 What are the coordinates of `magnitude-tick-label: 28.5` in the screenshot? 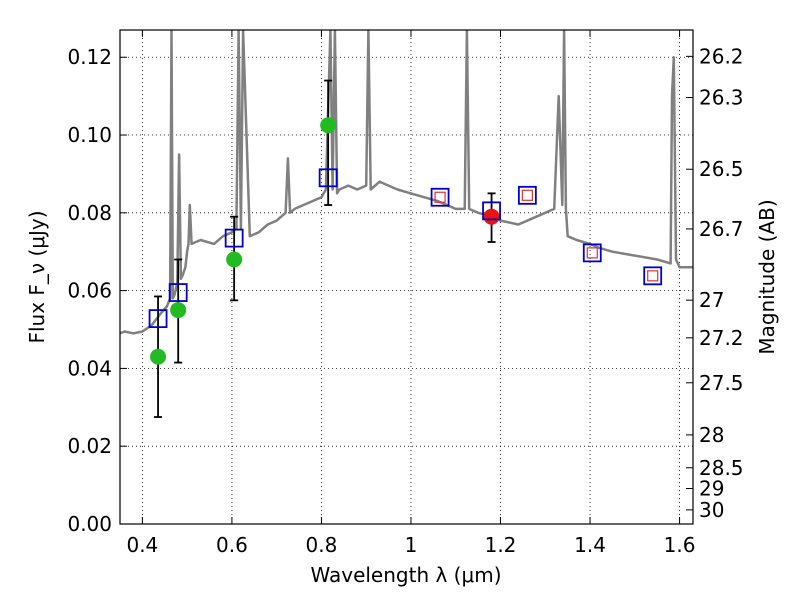 It's located at (721, 468).